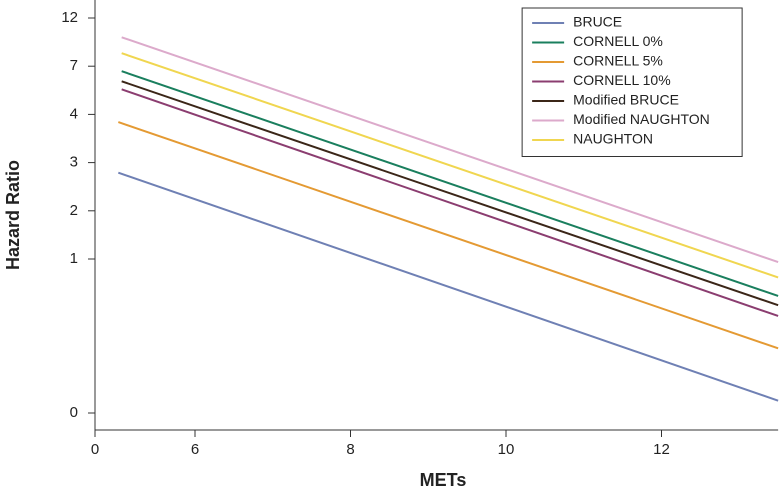 The height and width of the screenshot is (491, 780). Describe the element at coordinates (350, 449) in the screenshot. I see `x-tick-label: 8` at that location.